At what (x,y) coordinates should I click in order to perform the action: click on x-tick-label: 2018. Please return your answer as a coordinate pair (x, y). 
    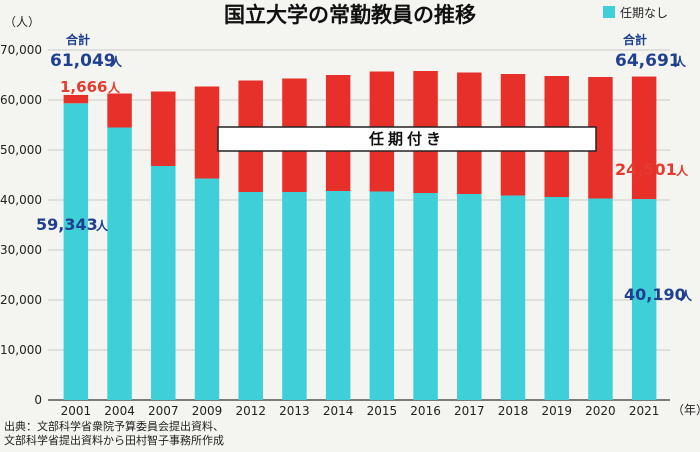
    Looking at the image, I should click on (513, 411).